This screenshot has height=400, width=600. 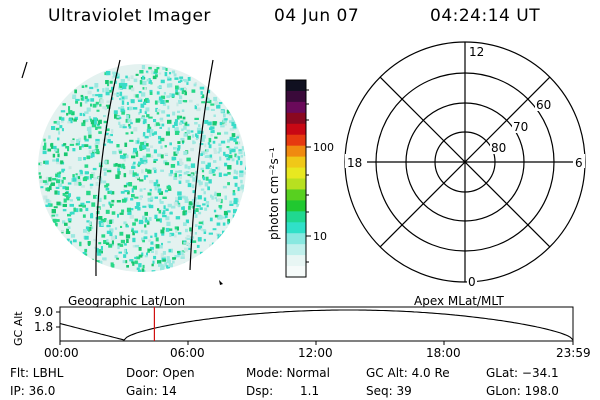 What do you see at coordinates (443, 353) in the screenshot?
I see `timeline-x-tick: 18:00` at bounding box center [443, 353].